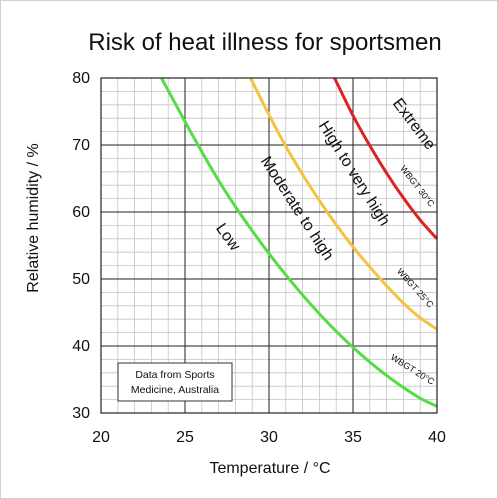 The width and height of the screenshot is (498, 499). Describe the element at coordinates (81, 78) in the screenshot. I see `y-tick-label: 80` at that location.